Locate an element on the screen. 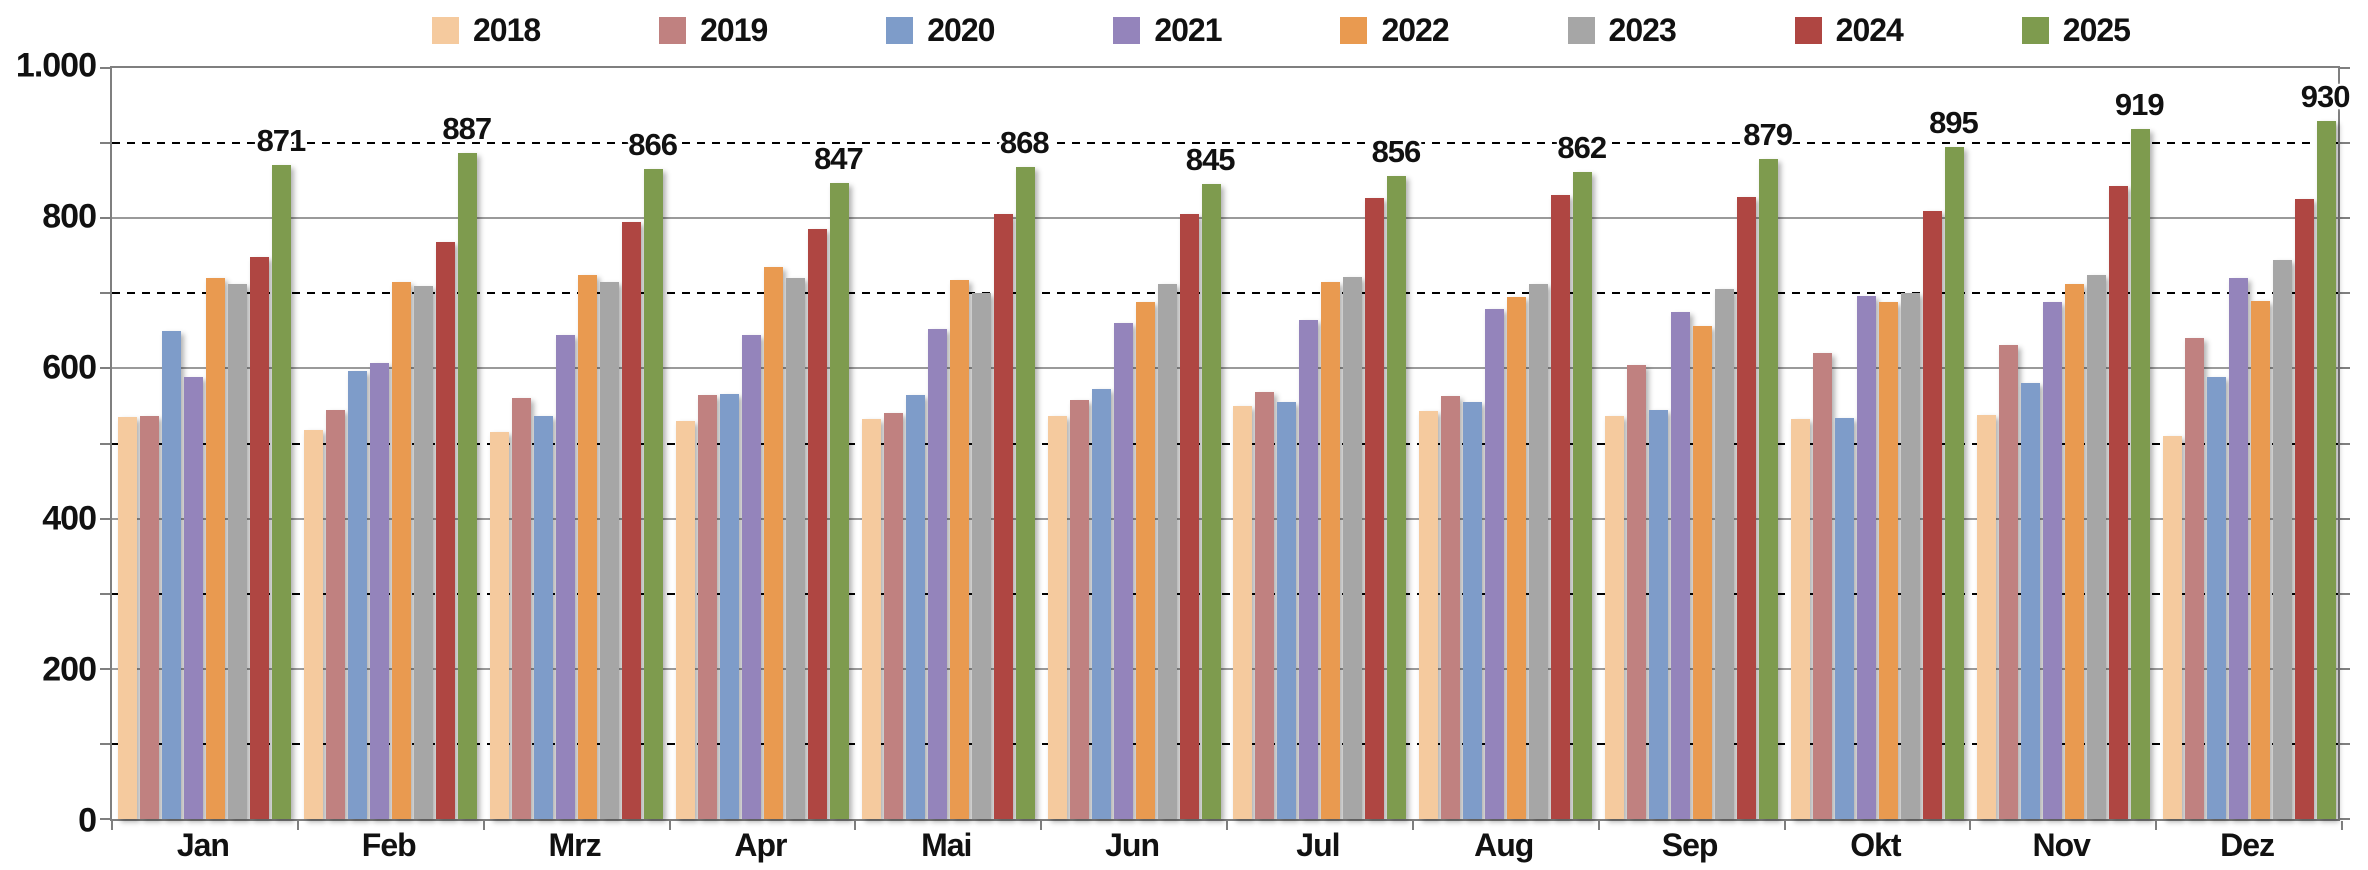 Image resolution: width=2368 pixels, height=870 pixels. legend-label: 2019 is located at coordinates (734, 29).